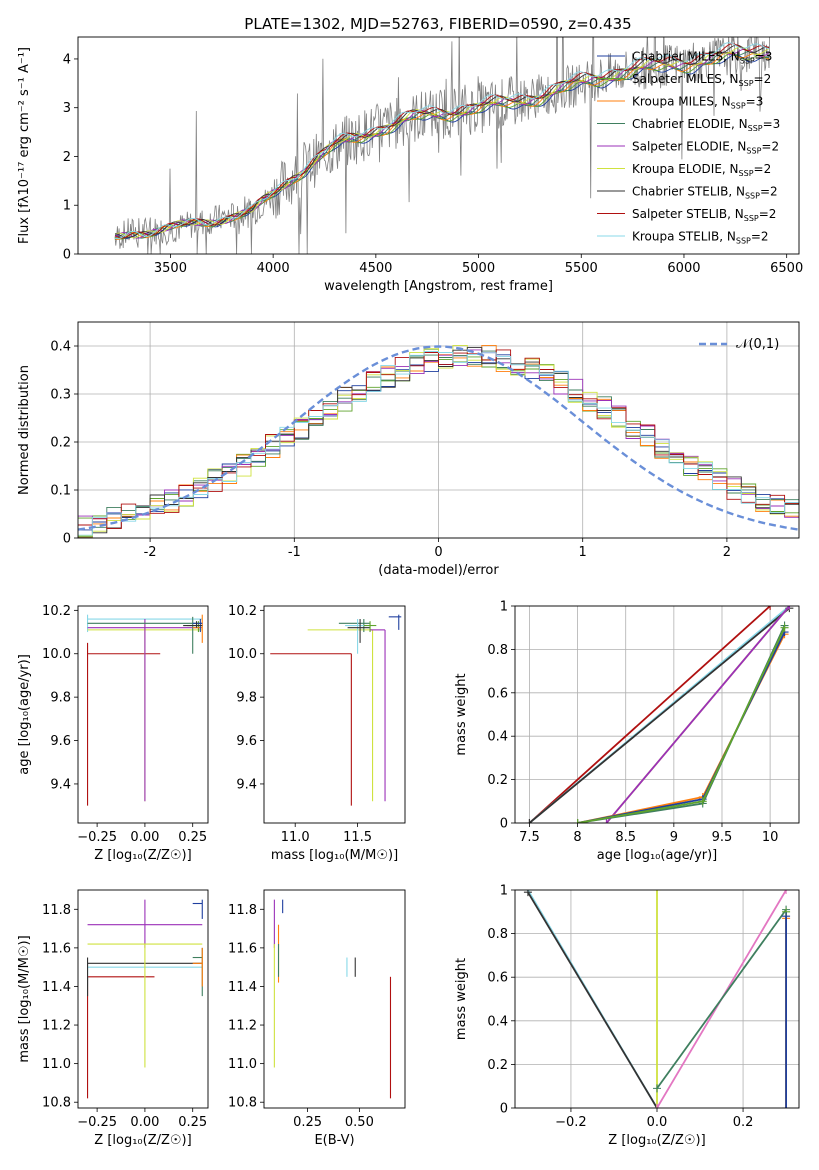 The width and height of the screenshot is (819, 1170). What do you see at coordinates (683, 268) in the screenshot?
I see `x-tick-label: 6000` at bounding box center [683, 268].